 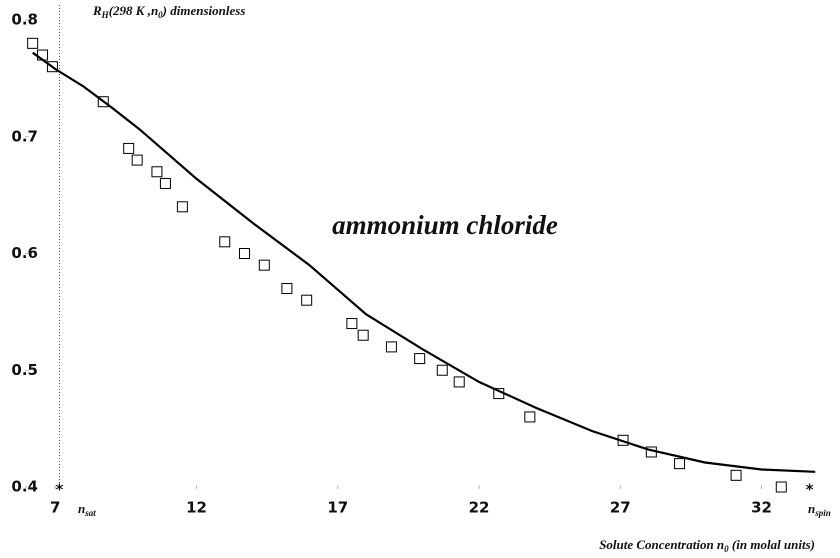 I want to click on nspin-label: nspin, so click(x=819, y=509).